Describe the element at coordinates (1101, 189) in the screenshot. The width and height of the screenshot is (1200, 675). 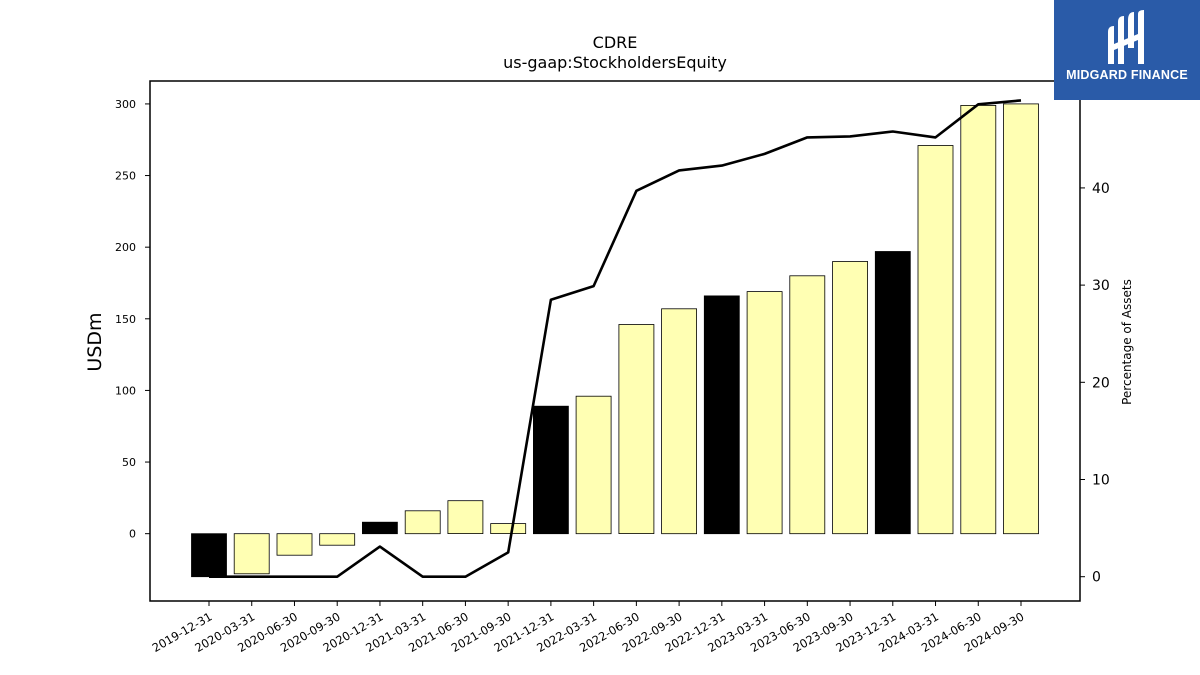
I see `y-right-tick-label-40: 40` at that location.